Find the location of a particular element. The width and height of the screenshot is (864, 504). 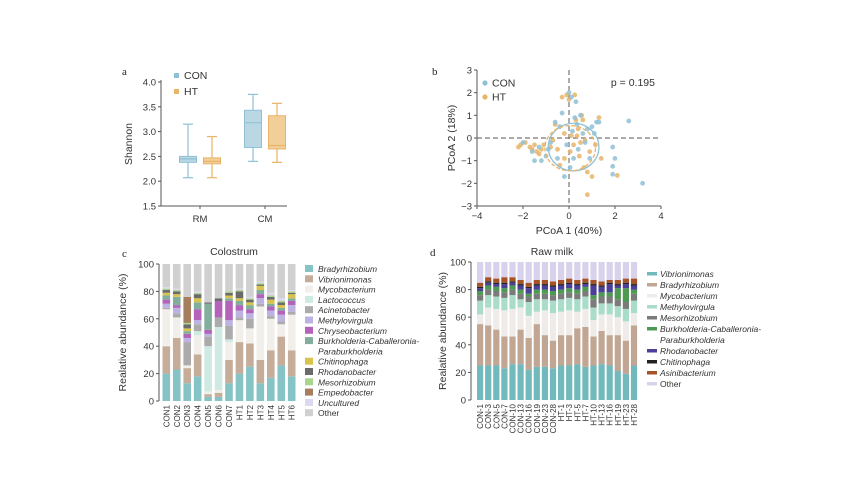

x-tick-label: HT-13 is located at coordinates (602, 414).